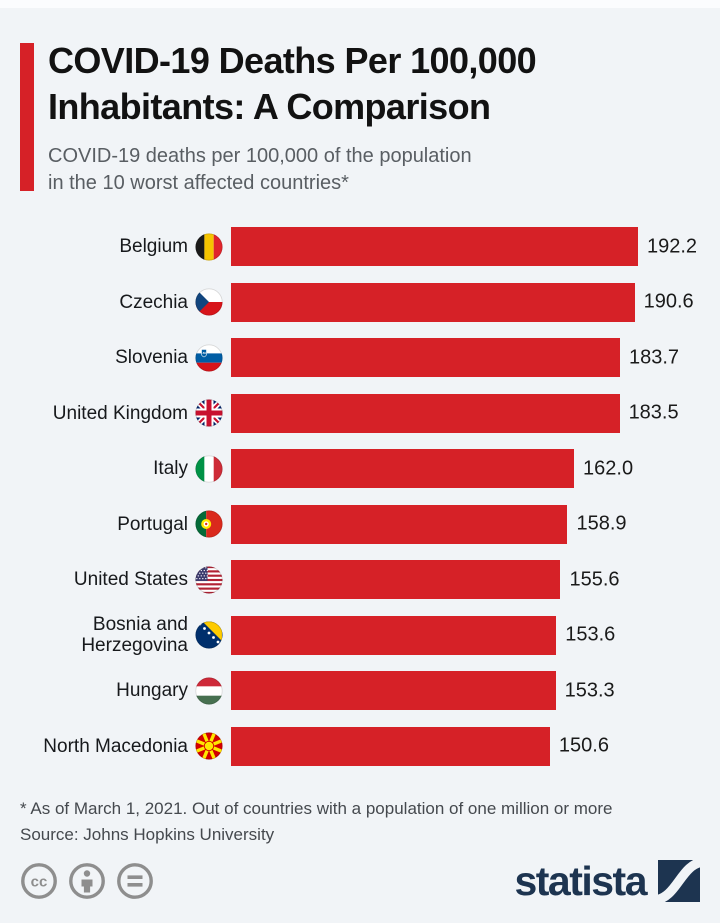 This screenshot has height=923, width=720. I want to click on bar-row: Belgium 192.2, so click(360, 247).